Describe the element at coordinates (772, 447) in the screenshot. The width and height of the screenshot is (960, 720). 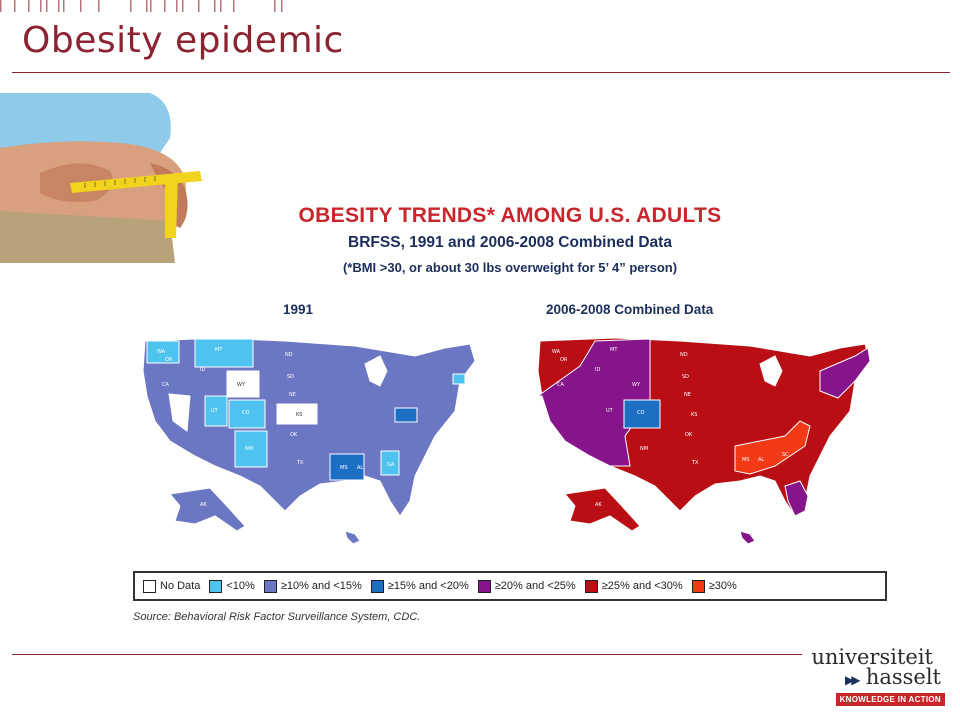
I see `region-southeast-red` at that location.